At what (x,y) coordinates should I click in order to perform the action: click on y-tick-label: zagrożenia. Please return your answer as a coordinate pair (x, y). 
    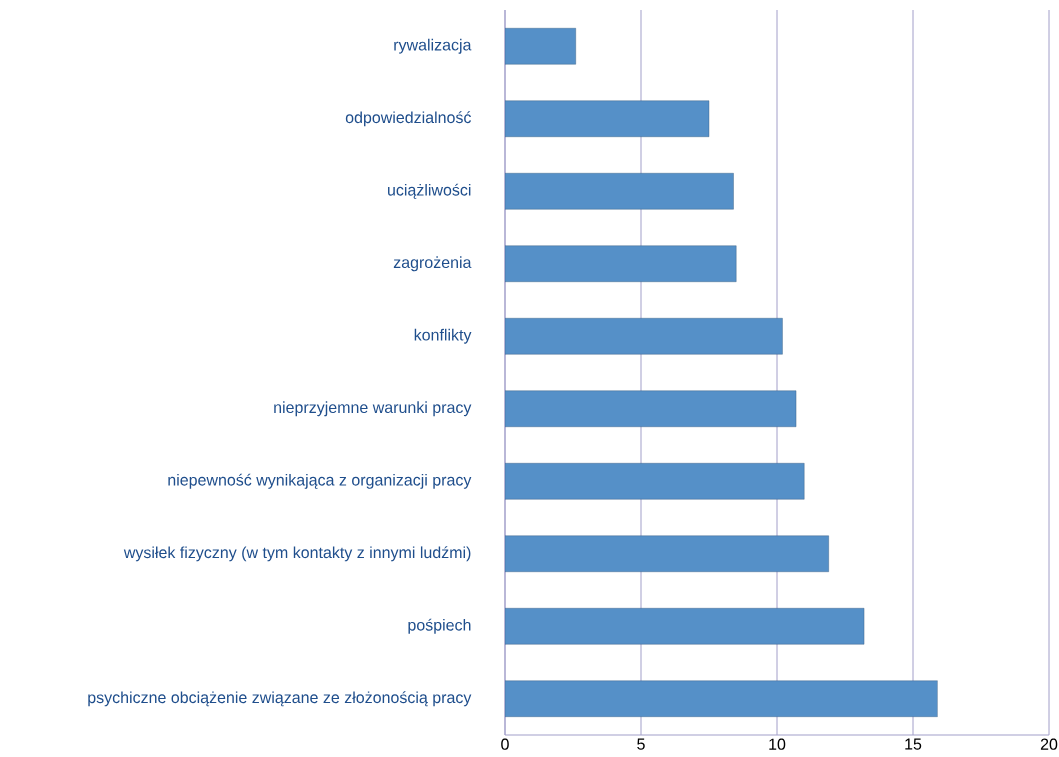
    Looking at the image, I should click on (432, 264).